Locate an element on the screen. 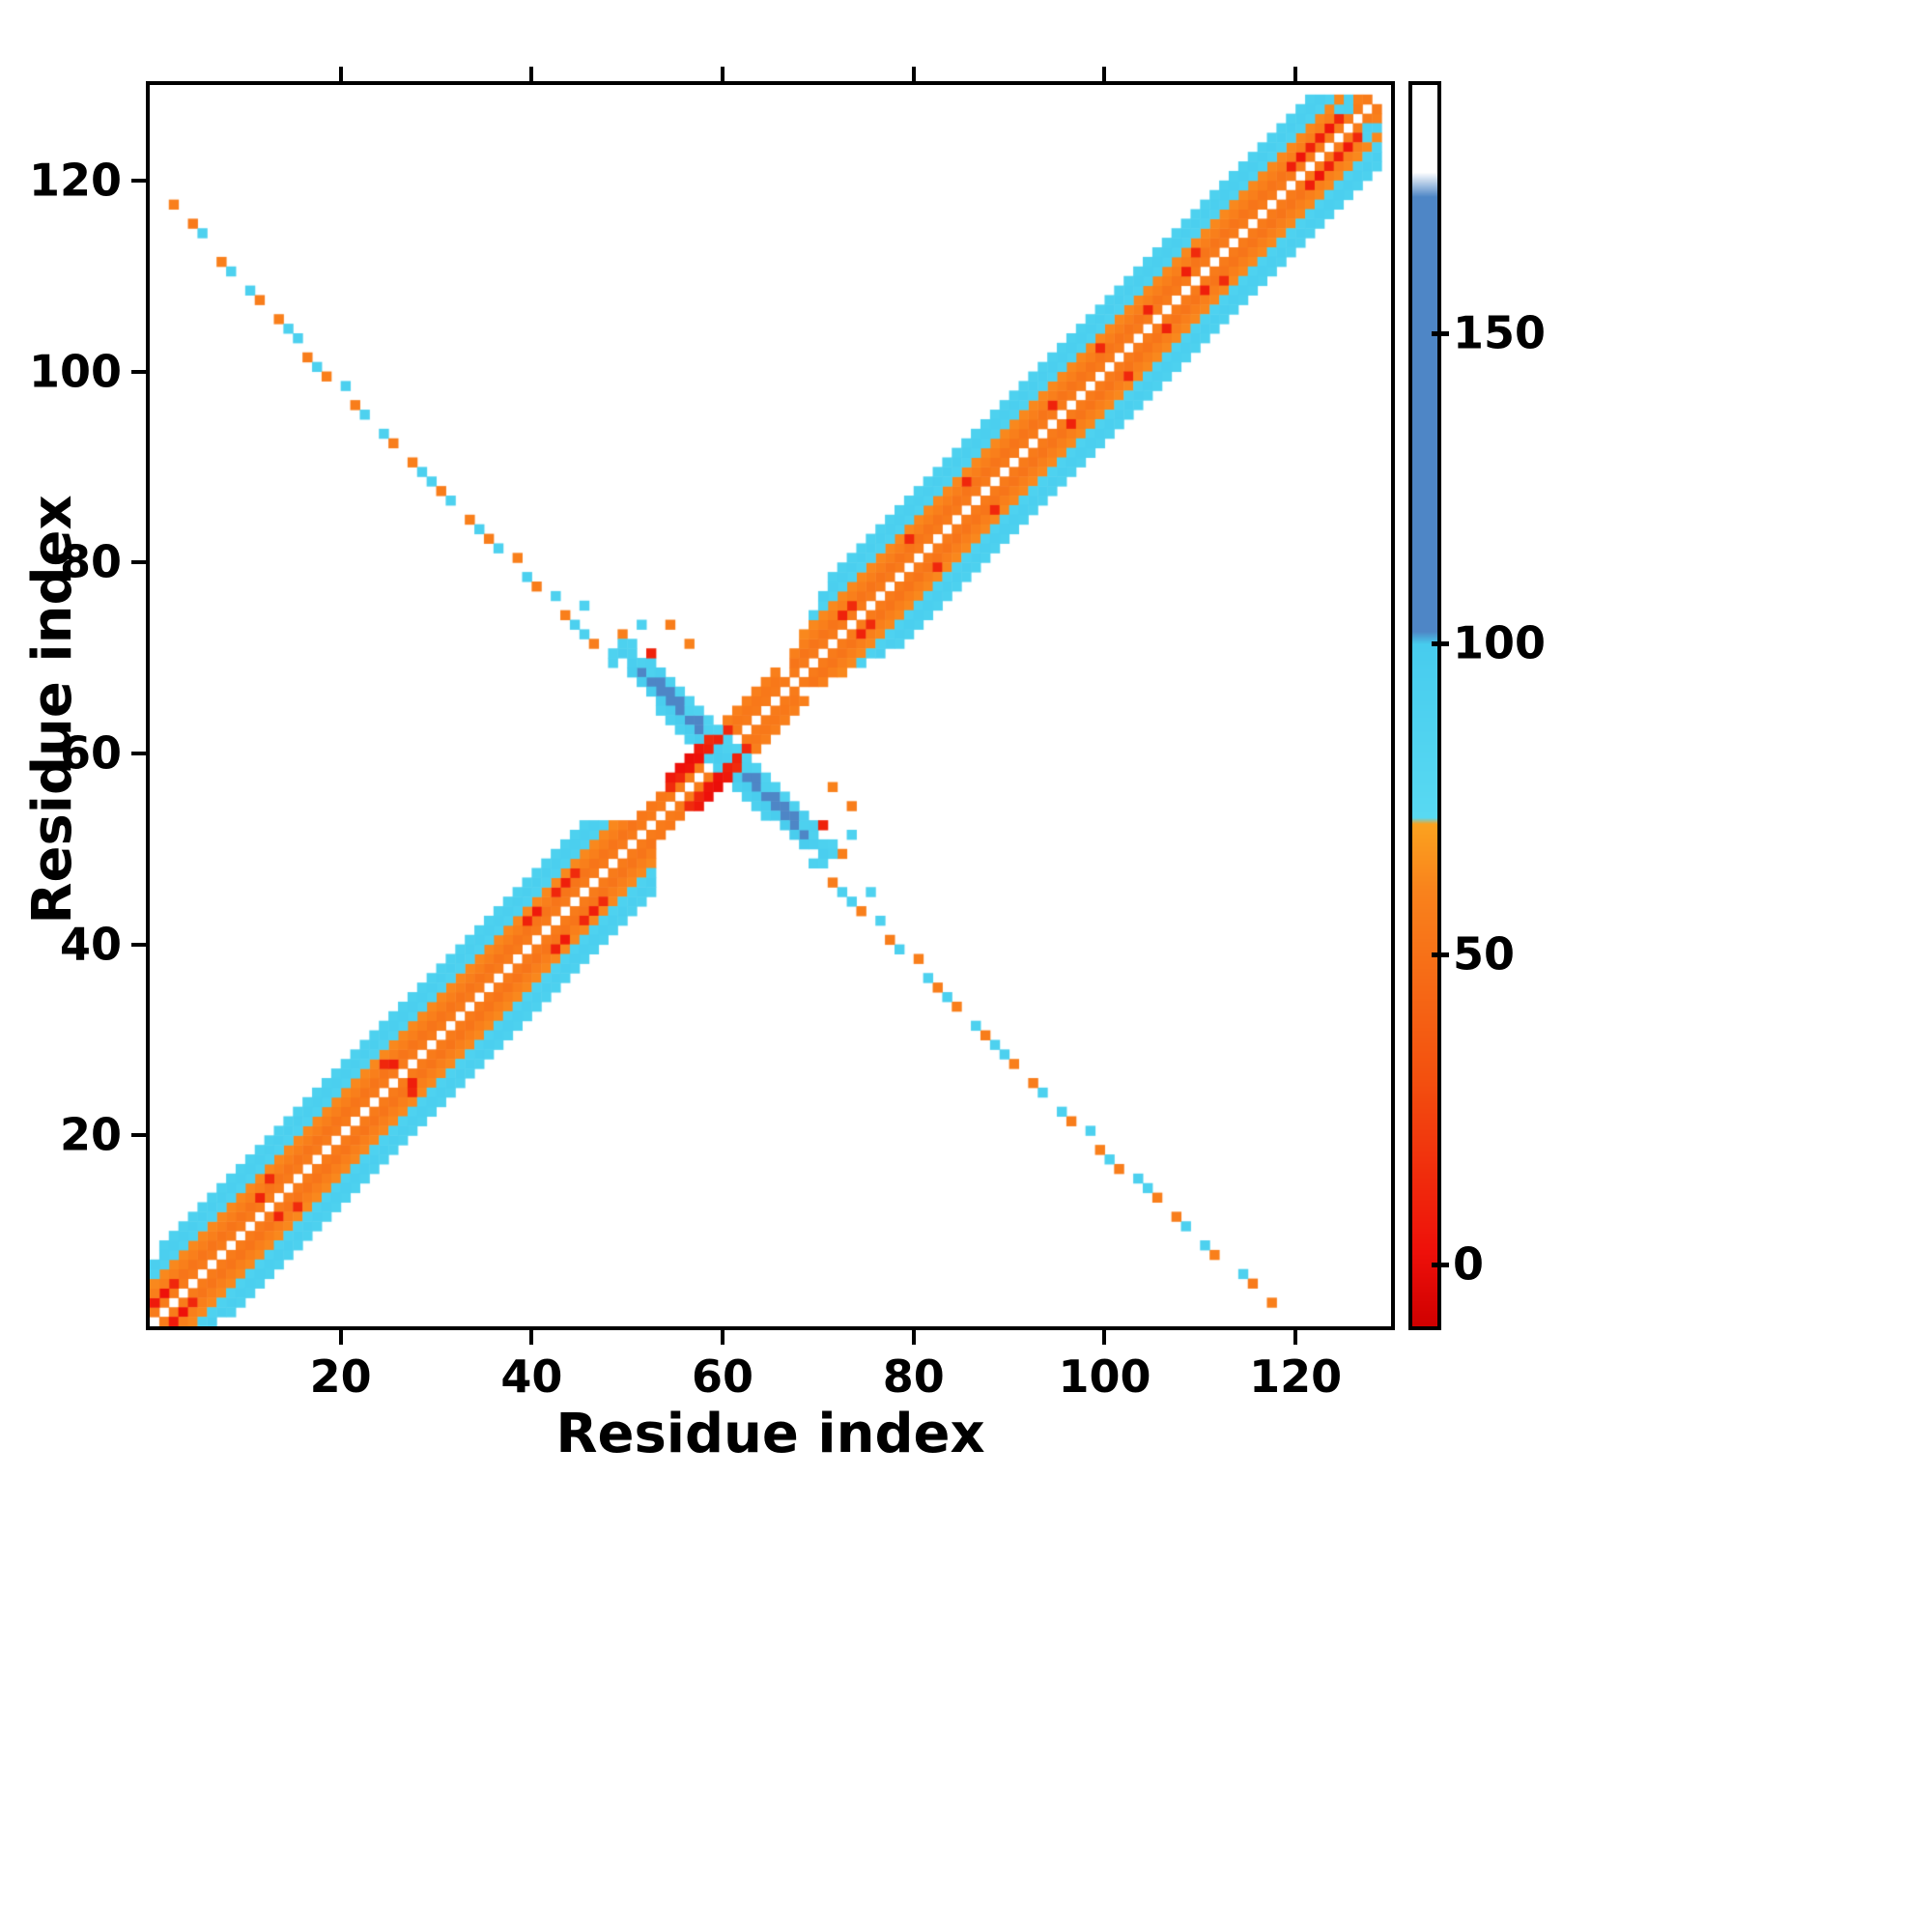 The image size is (1932, 1932). colorbar-gradient-canvas is located at coordinates (1424, 705).